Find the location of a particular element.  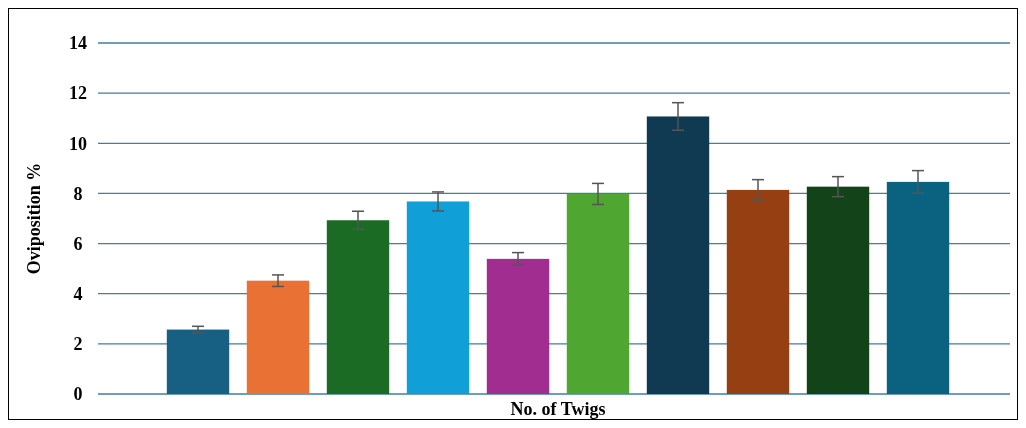

x-axis-title: No. of Twigs is located at coordinates (558, 409).